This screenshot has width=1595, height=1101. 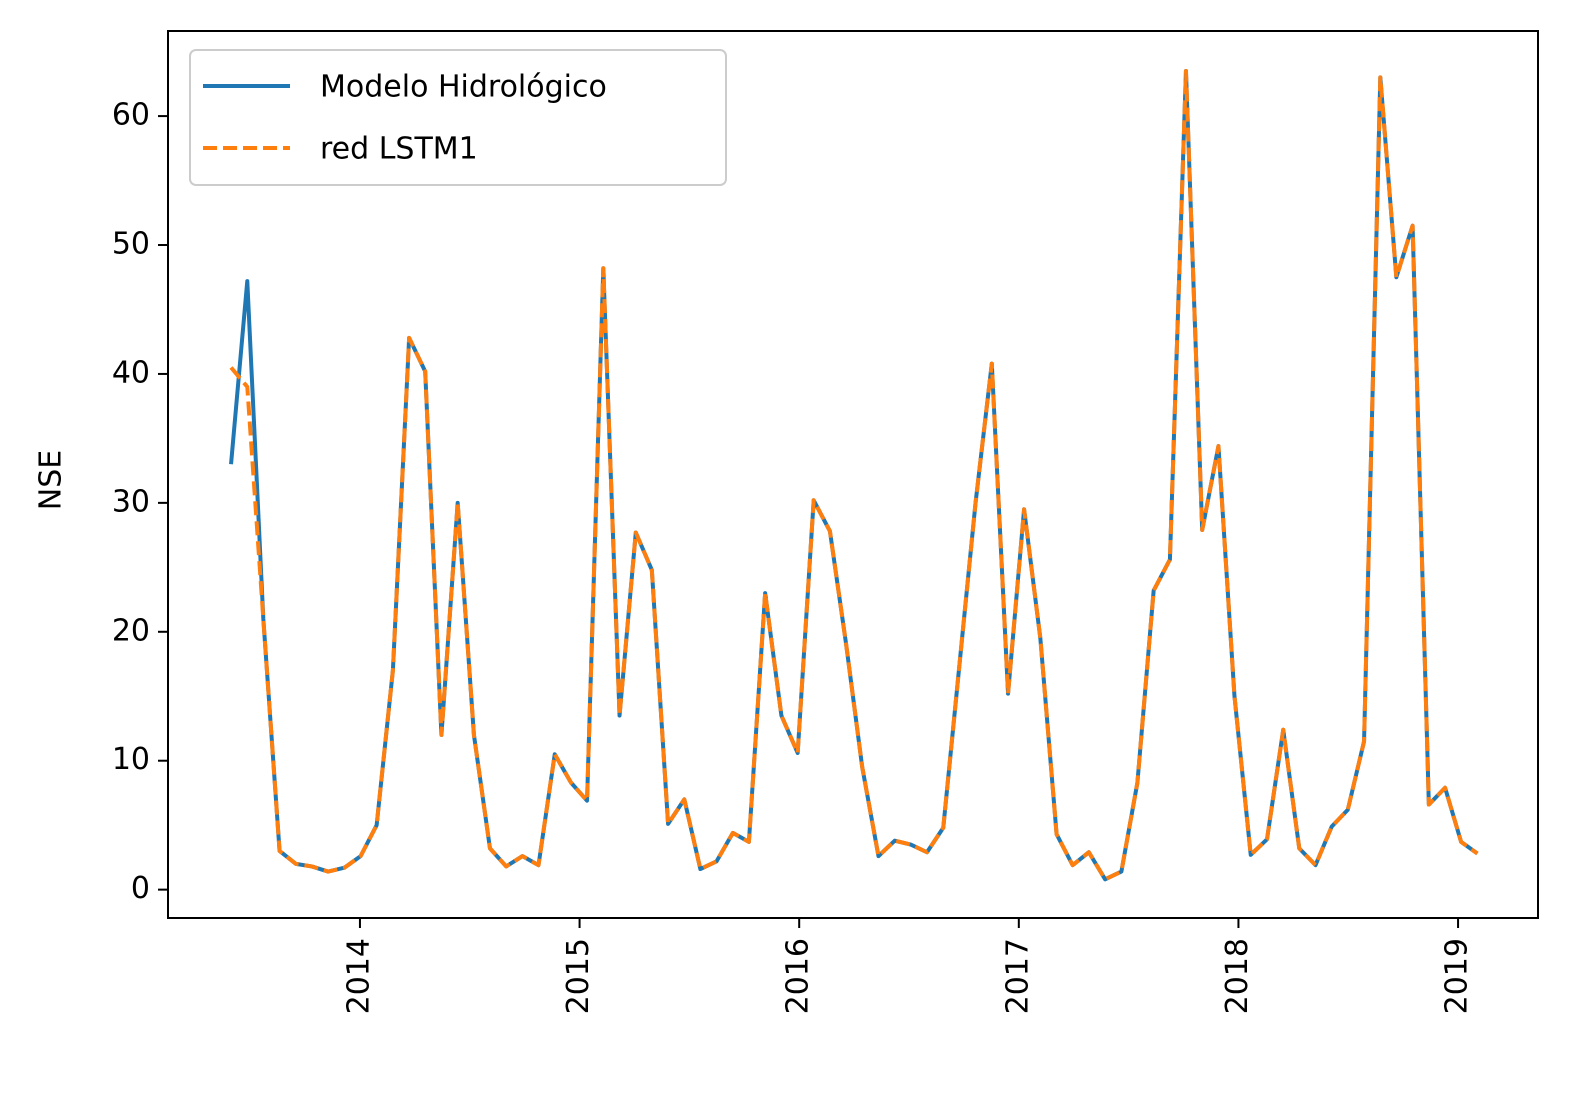 I want to click on y-axis-label: NSE, so click(x=51, y=480).